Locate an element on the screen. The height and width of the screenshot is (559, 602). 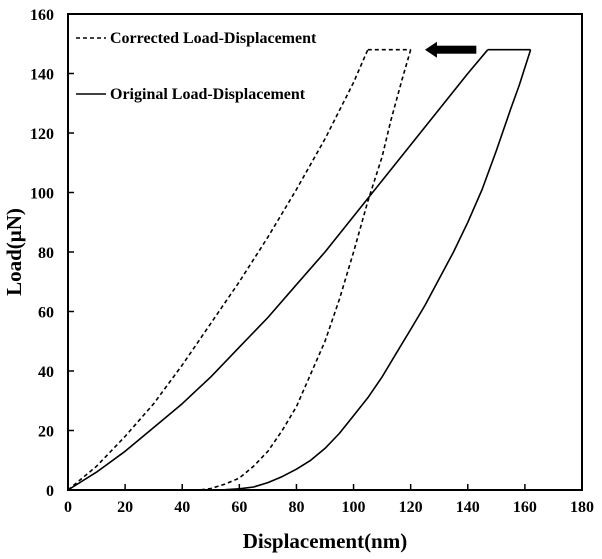
y-tick-label: 40 is located at coordinates (46, 372).